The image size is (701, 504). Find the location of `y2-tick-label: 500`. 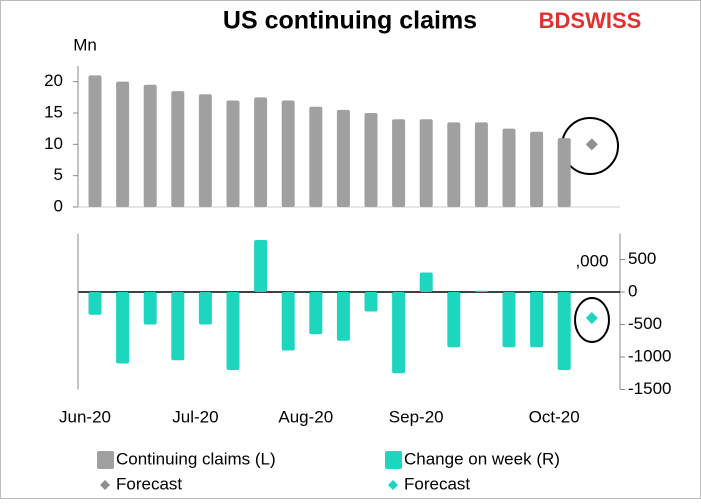

y2-tick-label: 500 is located at coordinates (642, 258).